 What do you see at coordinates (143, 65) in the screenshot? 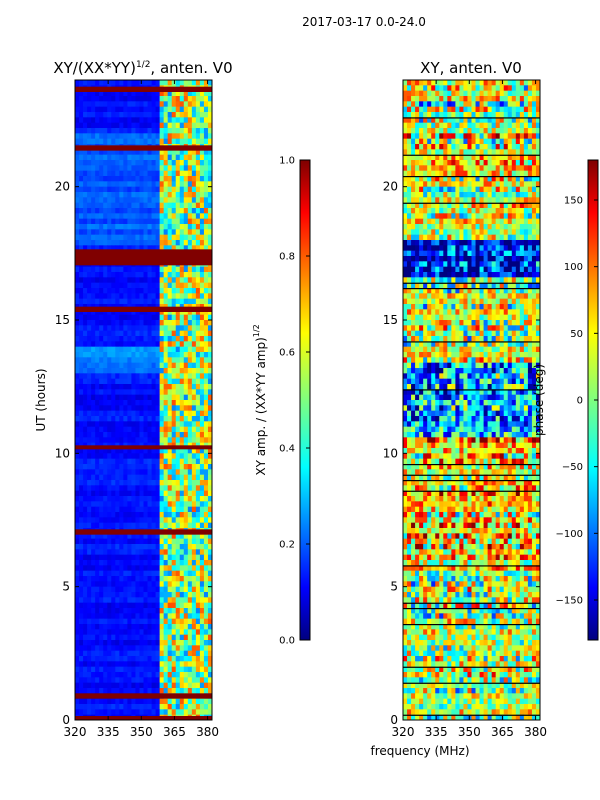
I see `left-title-exponent: 1/2` at bounding box center [143, 65].